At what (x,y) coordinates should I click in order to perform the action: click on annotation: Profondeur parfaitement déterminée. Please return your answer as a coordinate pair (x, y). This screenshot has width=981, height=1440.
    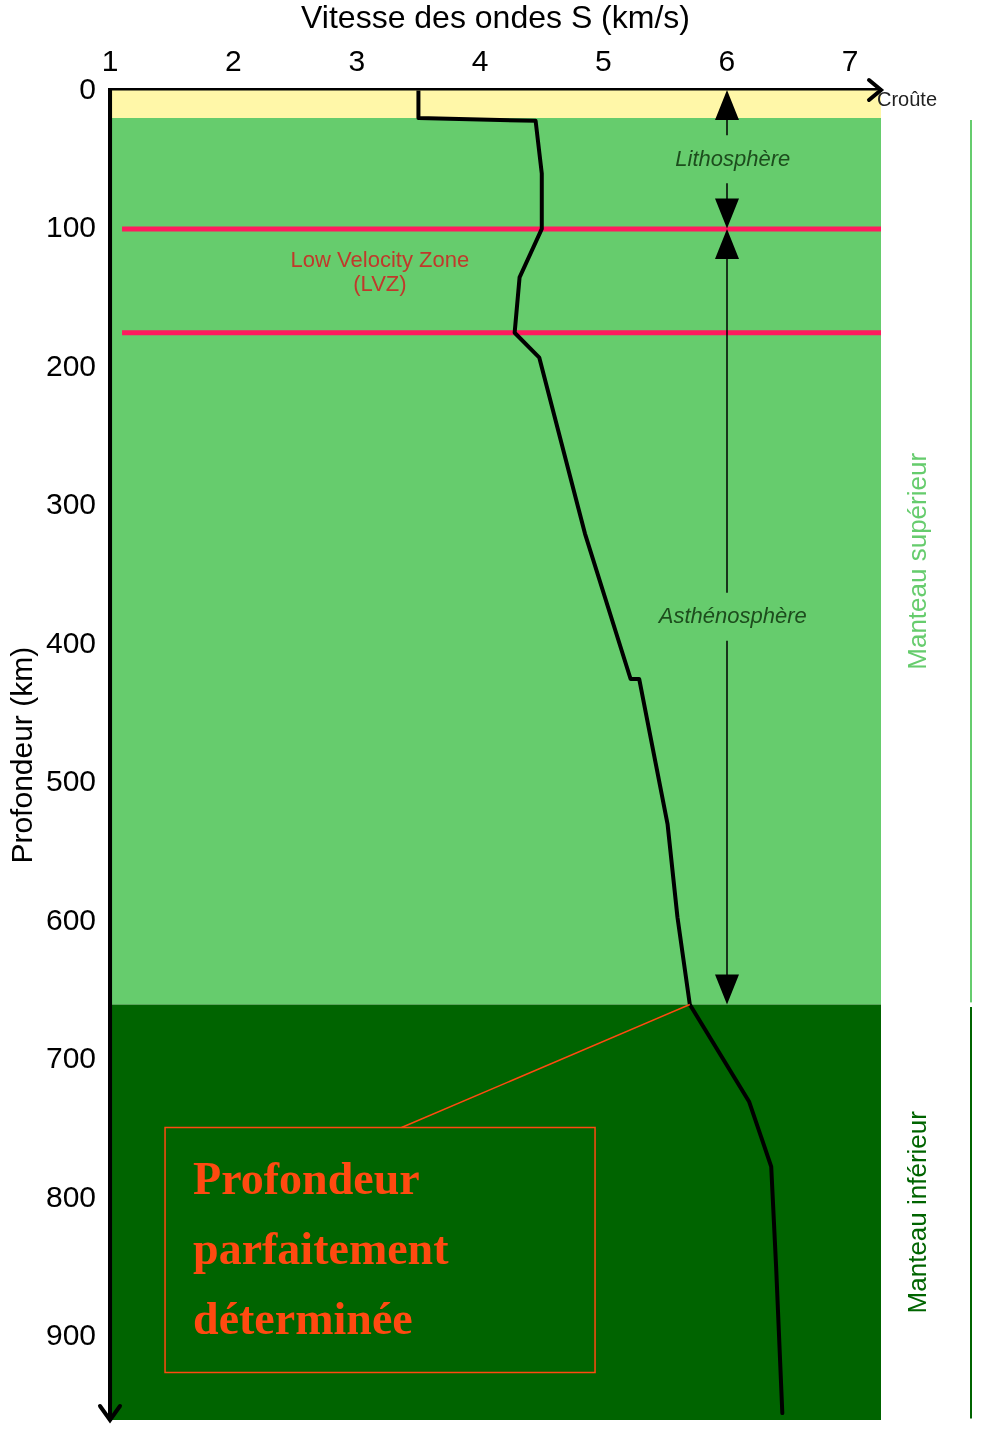
    Looking at the image, I should click on (321, 1249).